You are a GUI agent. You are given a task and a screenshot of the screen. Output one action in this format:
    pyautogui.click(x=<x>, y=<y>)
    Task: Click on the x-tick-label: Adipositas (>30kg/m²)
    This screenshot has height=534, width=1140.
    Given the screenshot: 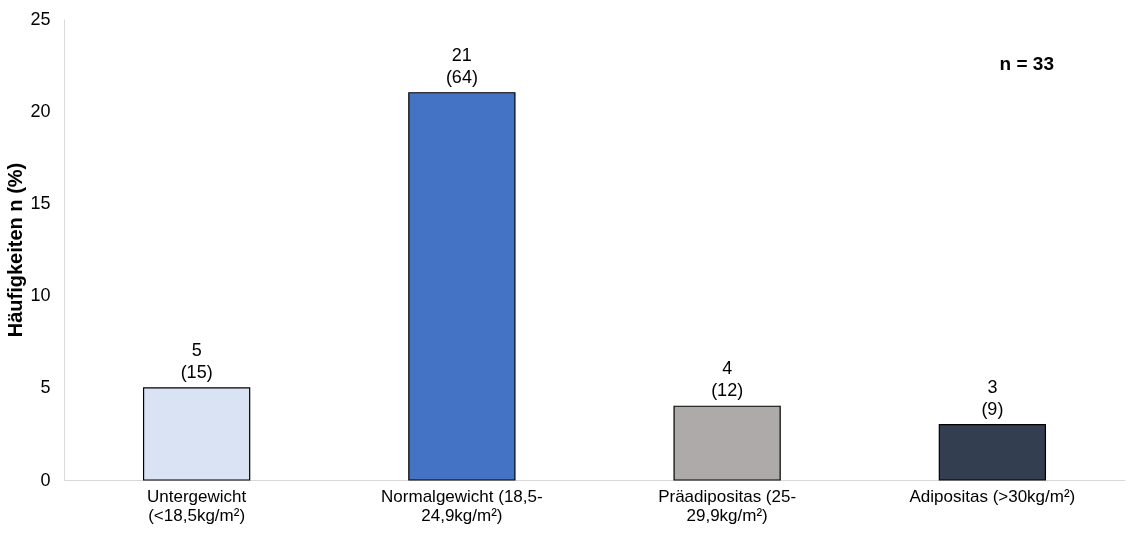 What is the action you would take?
    pyautogui.click(x=992, y=496)
    